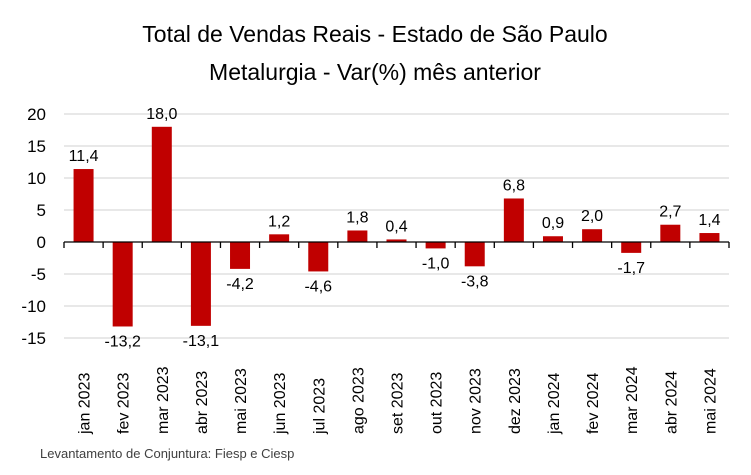 The width and height of the screenshot is (751, 475). What do you see at coordinates (437, 403) in the screenshot?
I see `category-label: out 2023` at bounding box center [437, 403].